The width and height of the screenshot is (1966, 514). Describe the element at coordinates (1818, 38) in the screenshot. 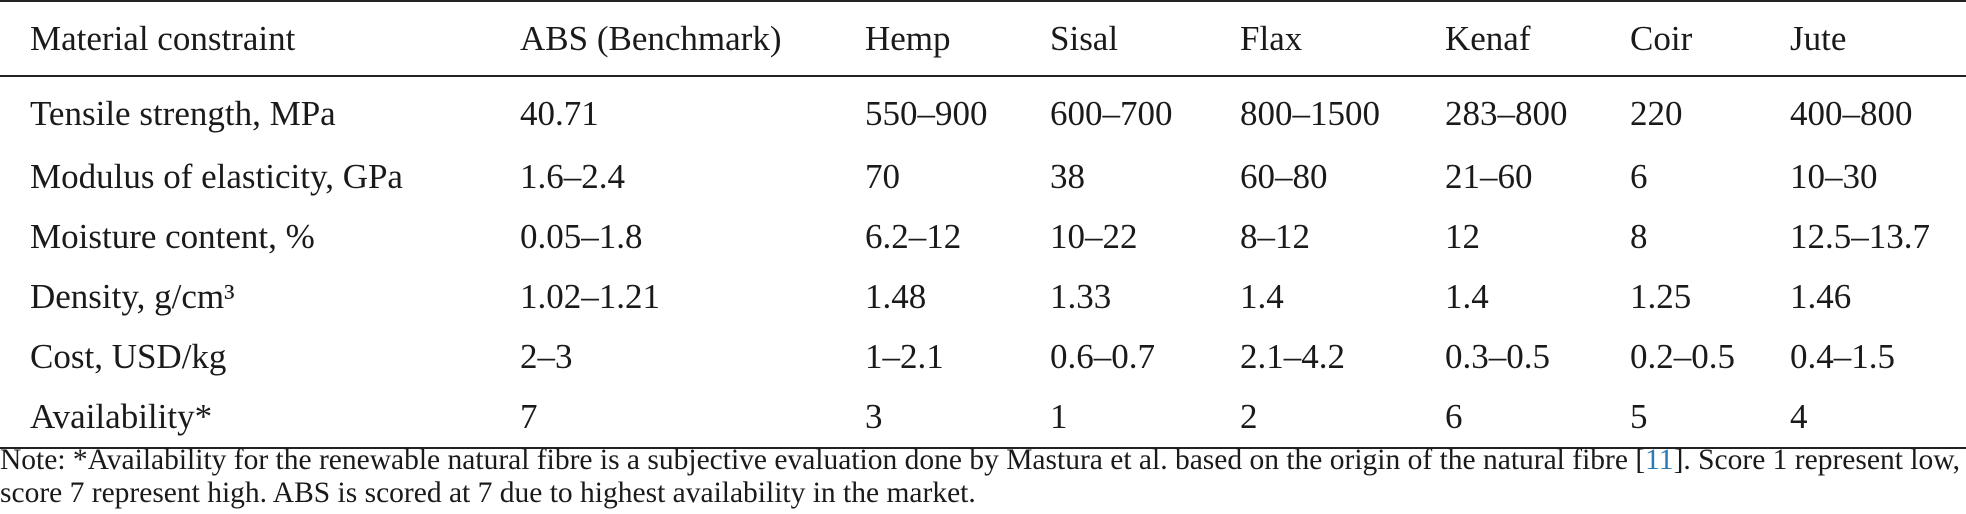

I see `header-cell-jute: Jute` at that location.